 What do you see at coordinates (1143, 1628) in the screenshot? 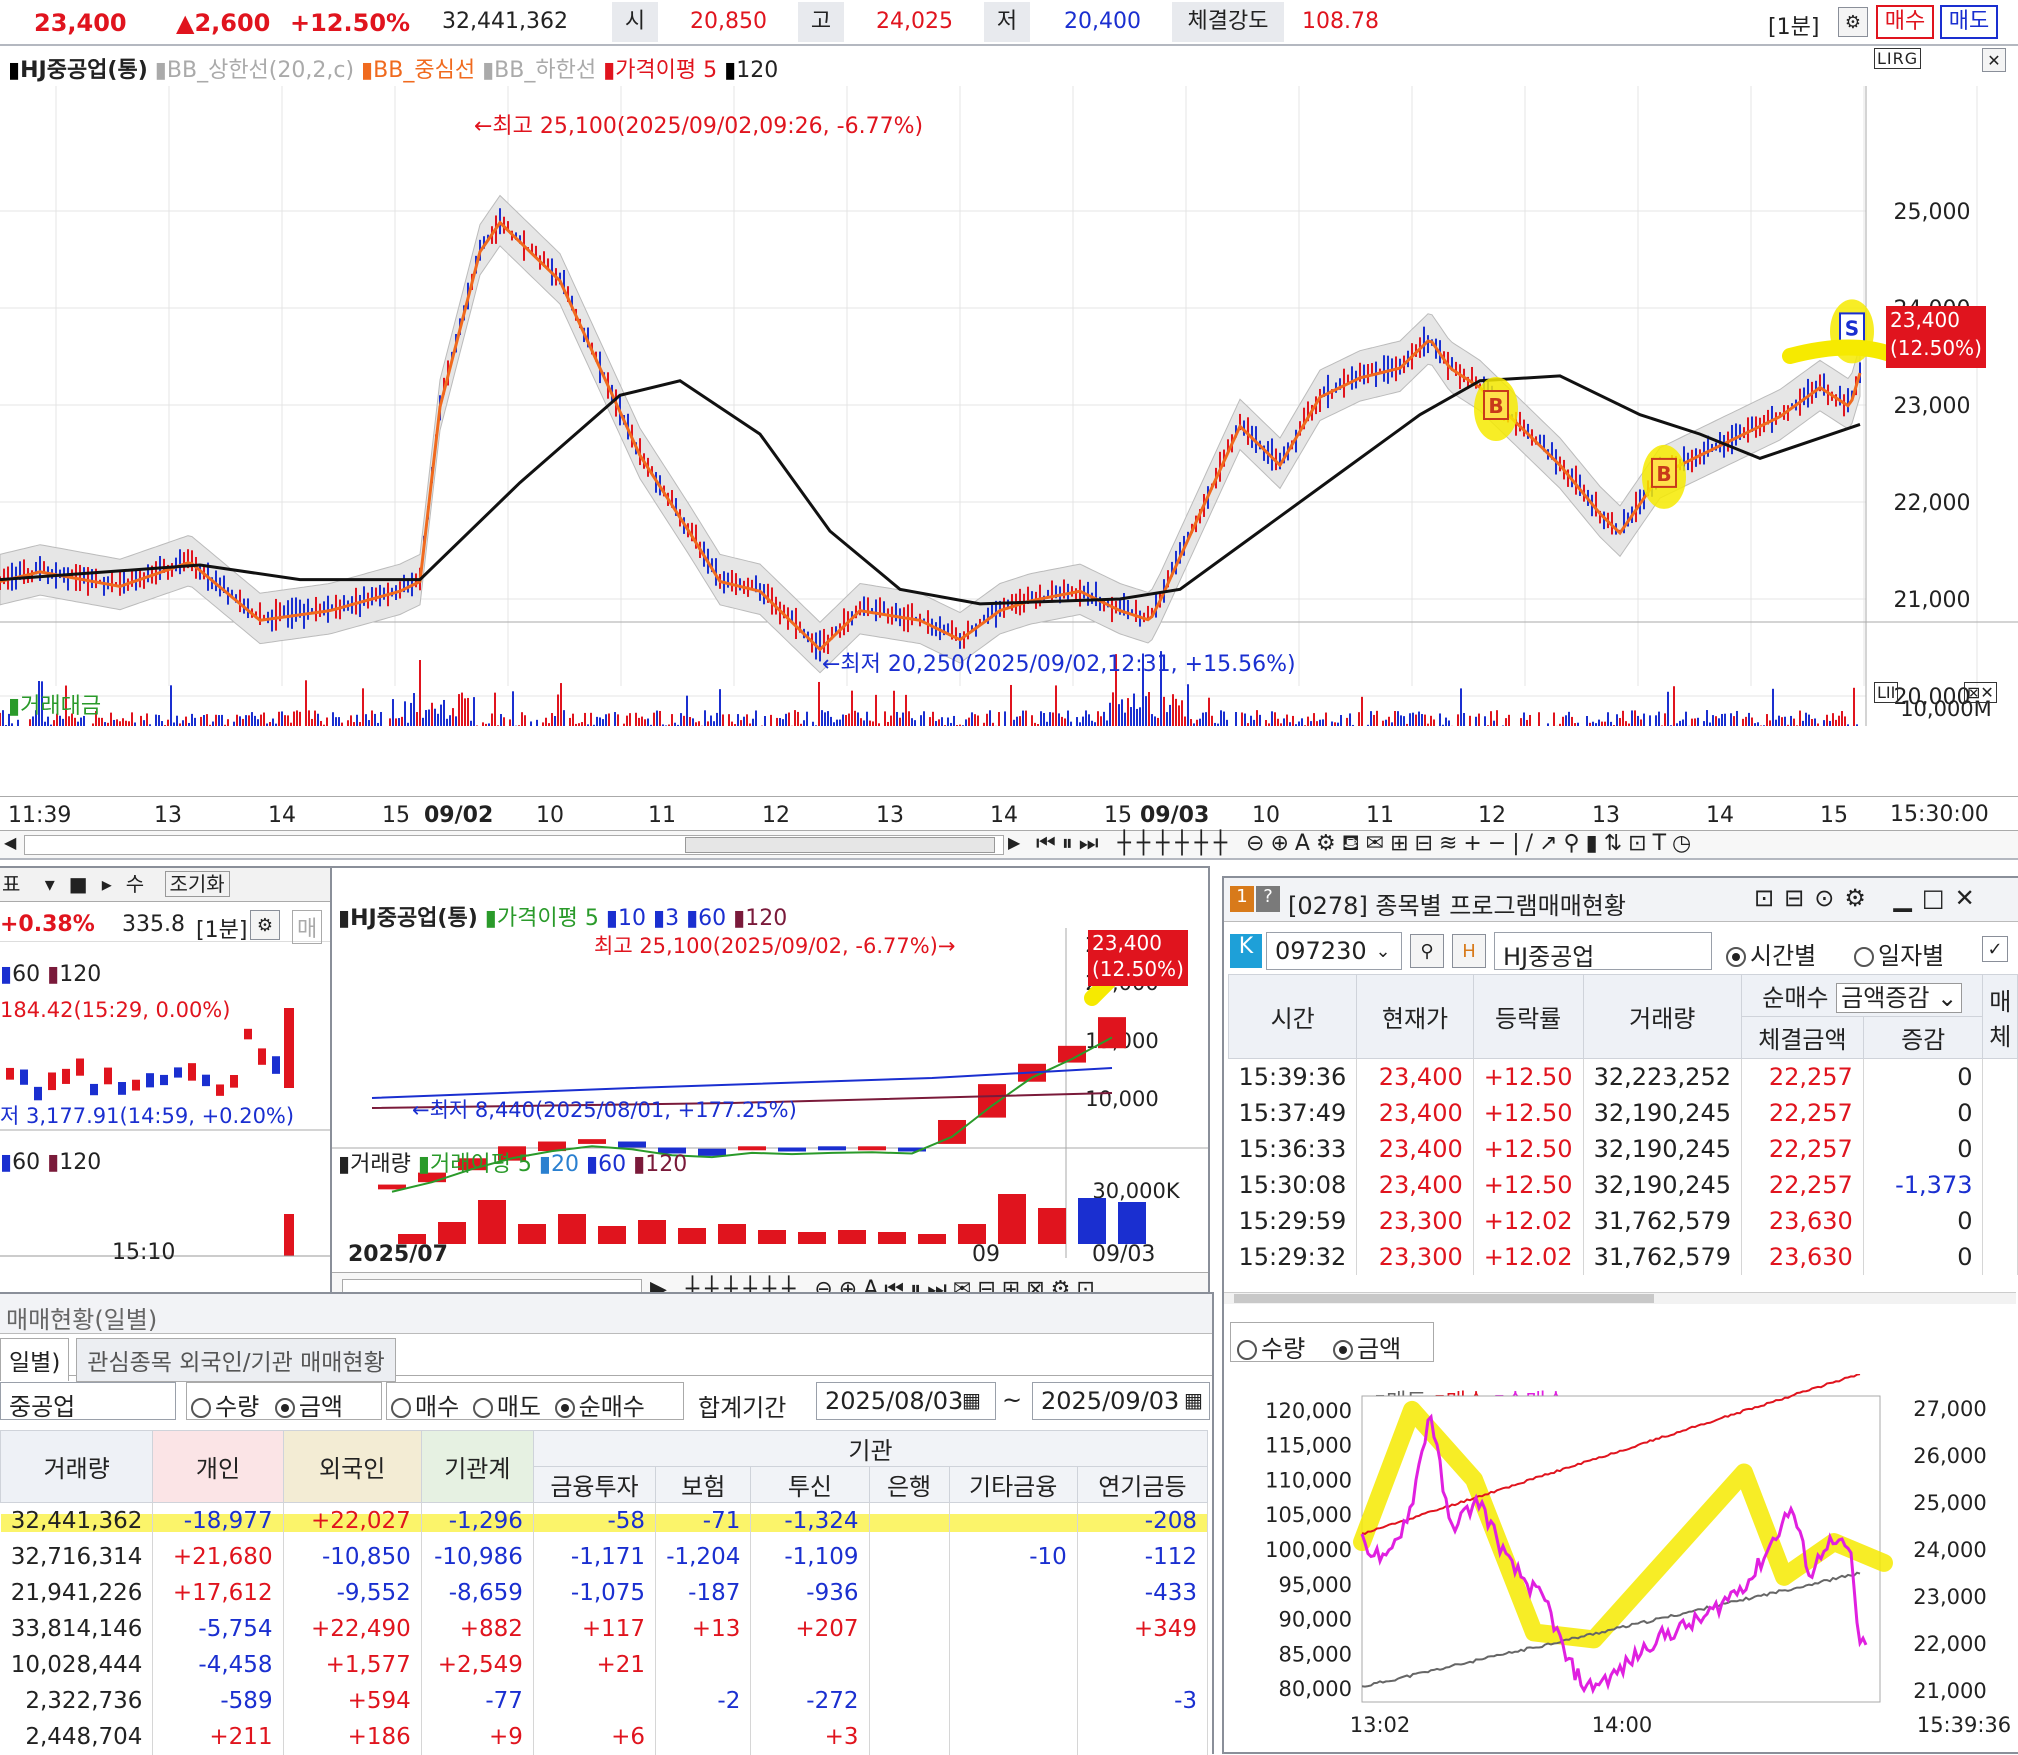
I see `cell-연기금등: +349` at bounding box center [1143, 1628].